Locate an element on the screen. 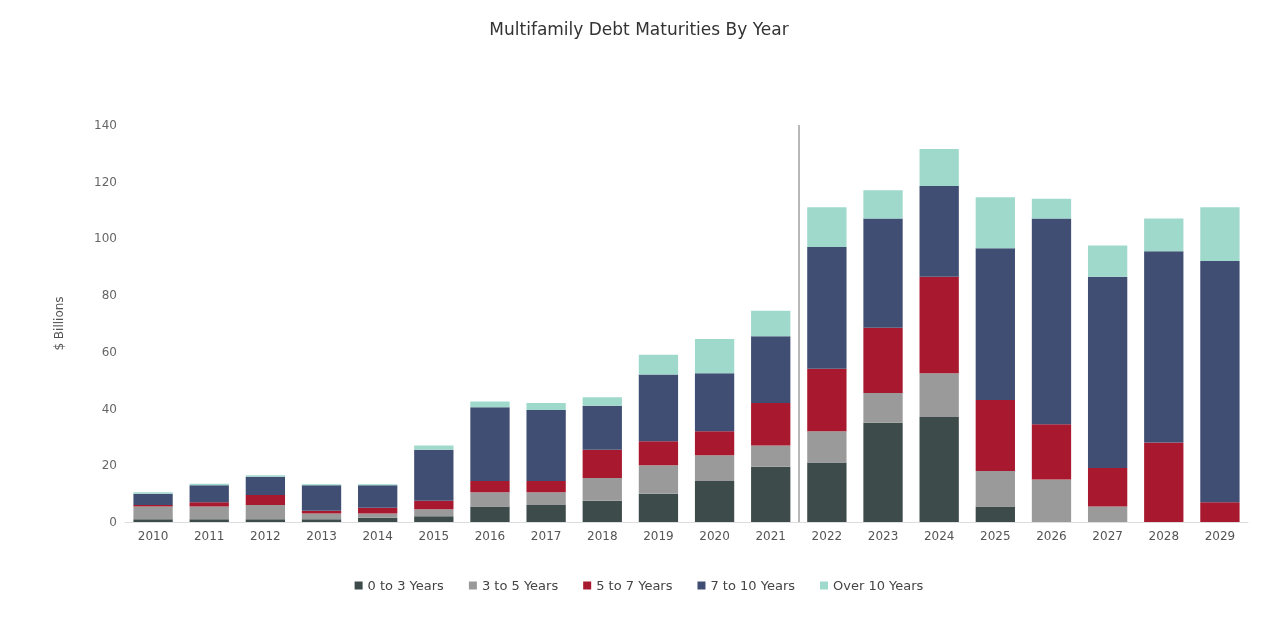 The image size is (1278, 627). x-tick-label: 2012 is located at coordinates (265, 536).